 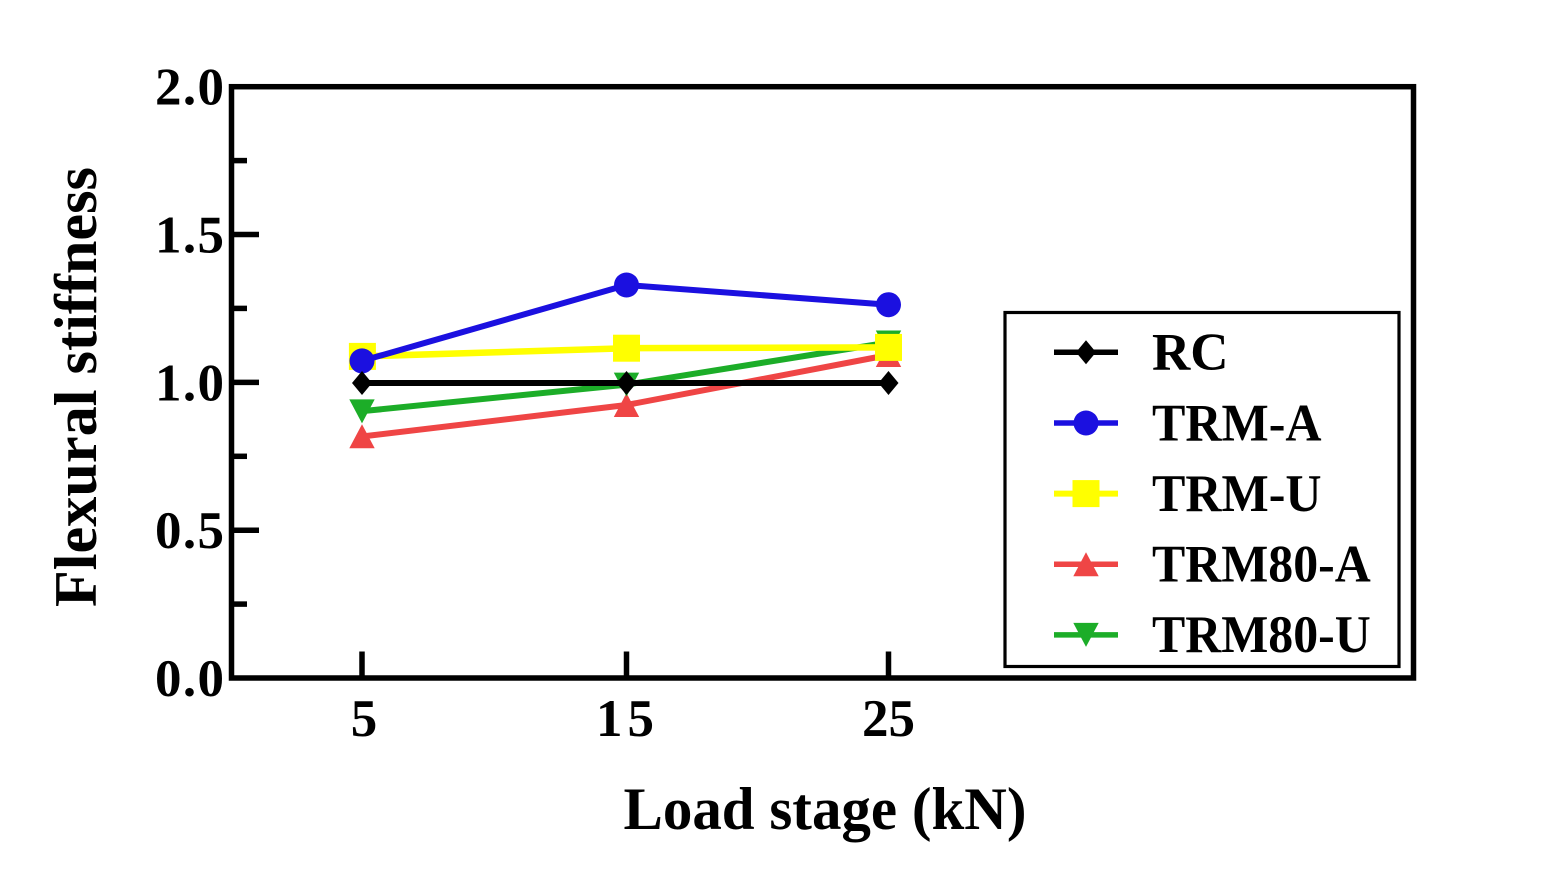 What do you see at coordinates (189, 383) in the screenshot?
I see `svg-text: 1.0` at bounding box center [189, 383].